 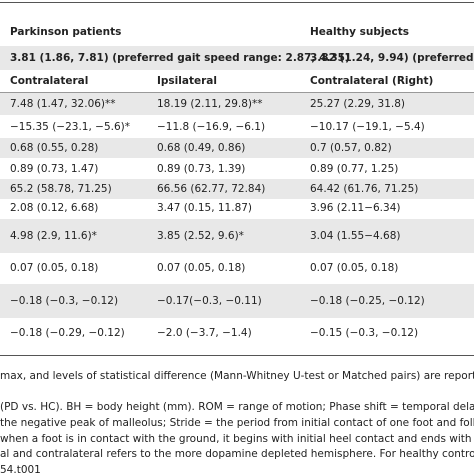 I want to click on cell: 3.85 (2.52, 9.6)*, so click(x=200, y=236).